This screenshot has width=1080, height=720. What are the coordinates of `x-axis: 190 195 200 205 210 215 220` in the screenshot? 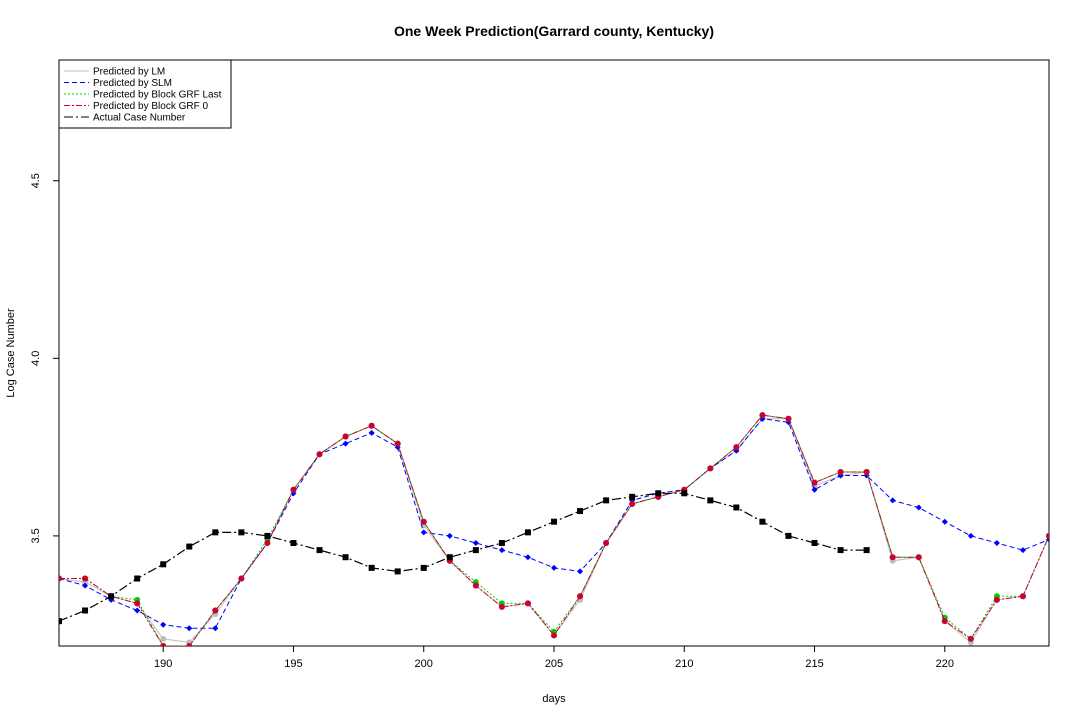 It's located at (554, 658).